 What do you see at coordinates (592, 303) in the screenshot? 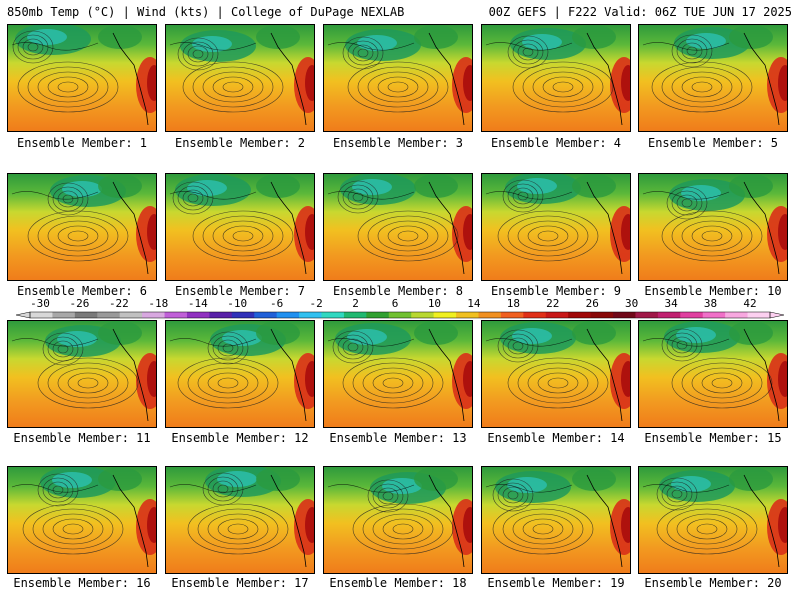
I see `colorbar-tick-label: 26` at bounding box center [592, 303].